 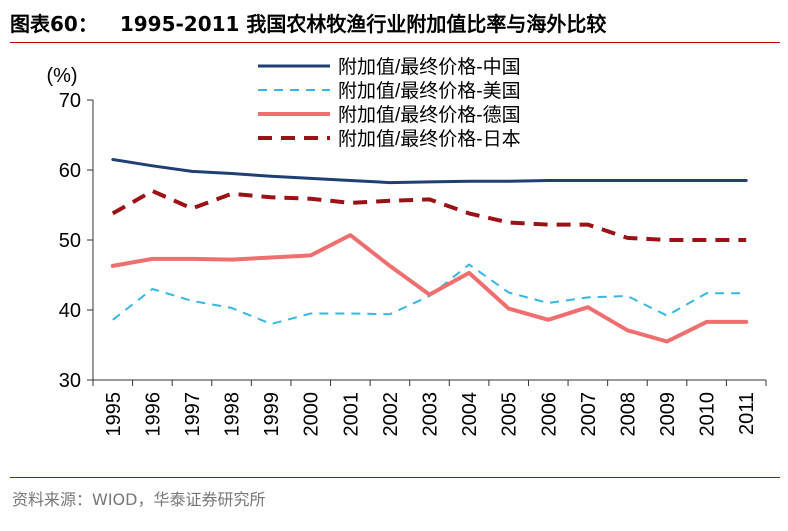 I want to click on source-divider, so click(x=395, y=477).